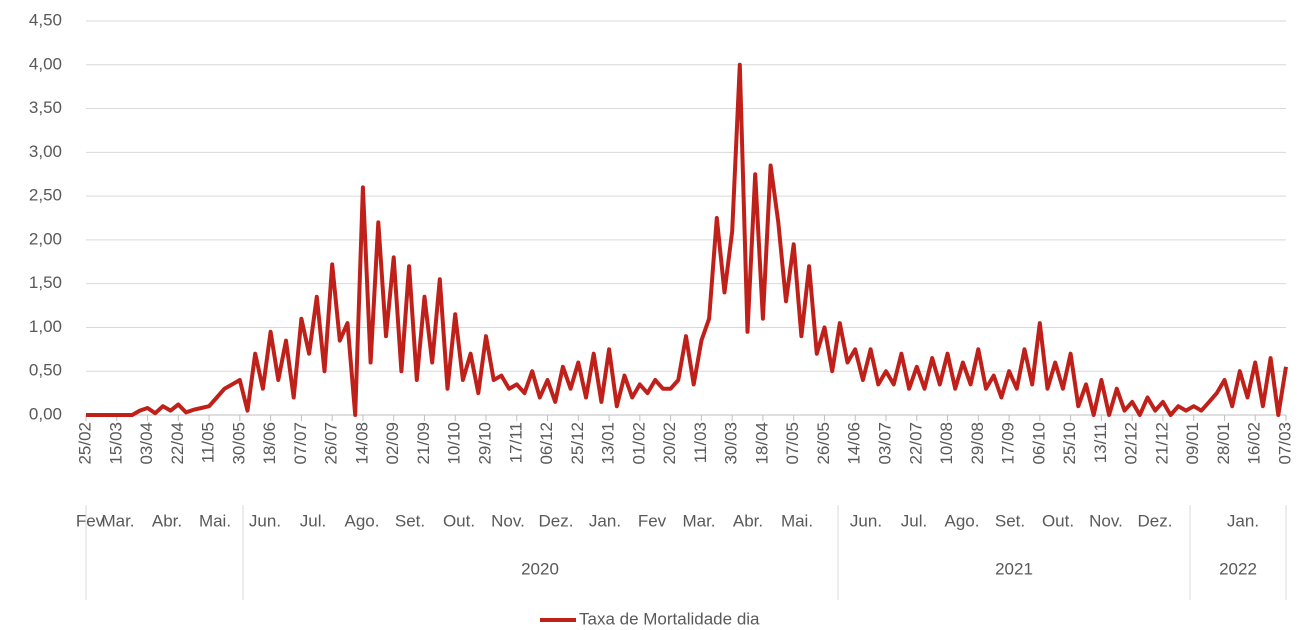 The image size is (1306, 630). I want to click on year-label: 2020, so click(540, 568).